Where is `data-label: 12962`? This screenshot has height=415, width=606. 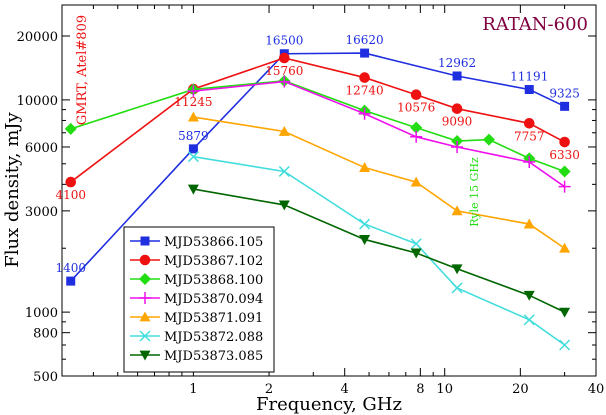
data-label: 12962 is located at coordinates (457, 63).